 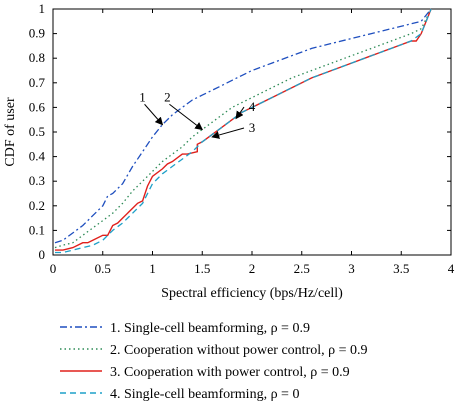 What do you see at coordinates (37, 57) in the screenshot?
I see `y-tick-label: 0.8` at bounding box center [37, 57].